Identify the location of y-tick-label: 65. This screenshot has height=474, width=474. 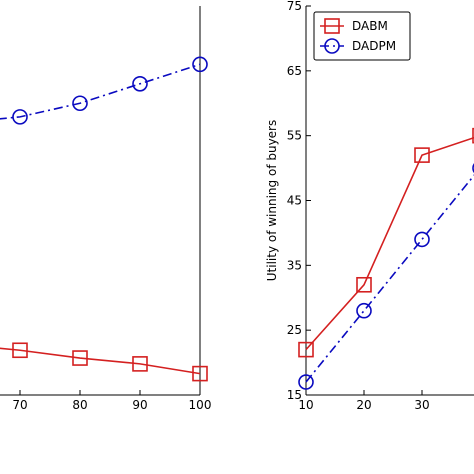
(294, 71).